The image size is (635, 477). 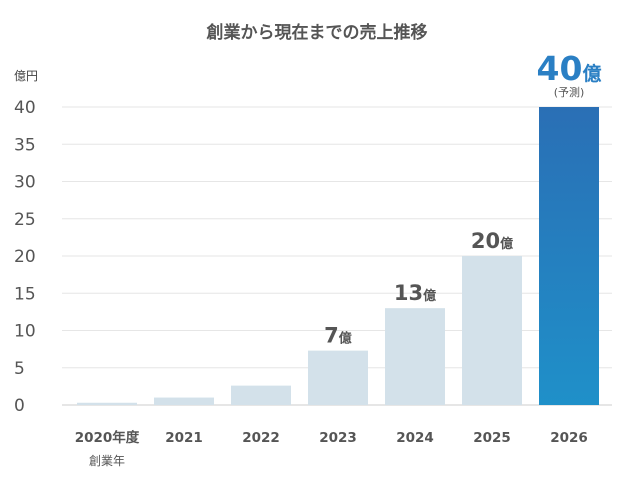 I want to click on y-axis-unit-label: 億円, so click(x=26, y=76).